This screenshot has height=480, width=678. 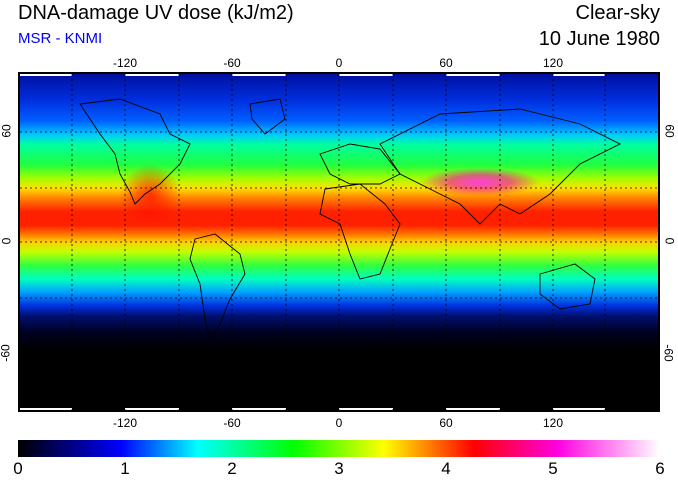 I want to click on lon-tick-bottom: 120, so click(x=553, y=423).